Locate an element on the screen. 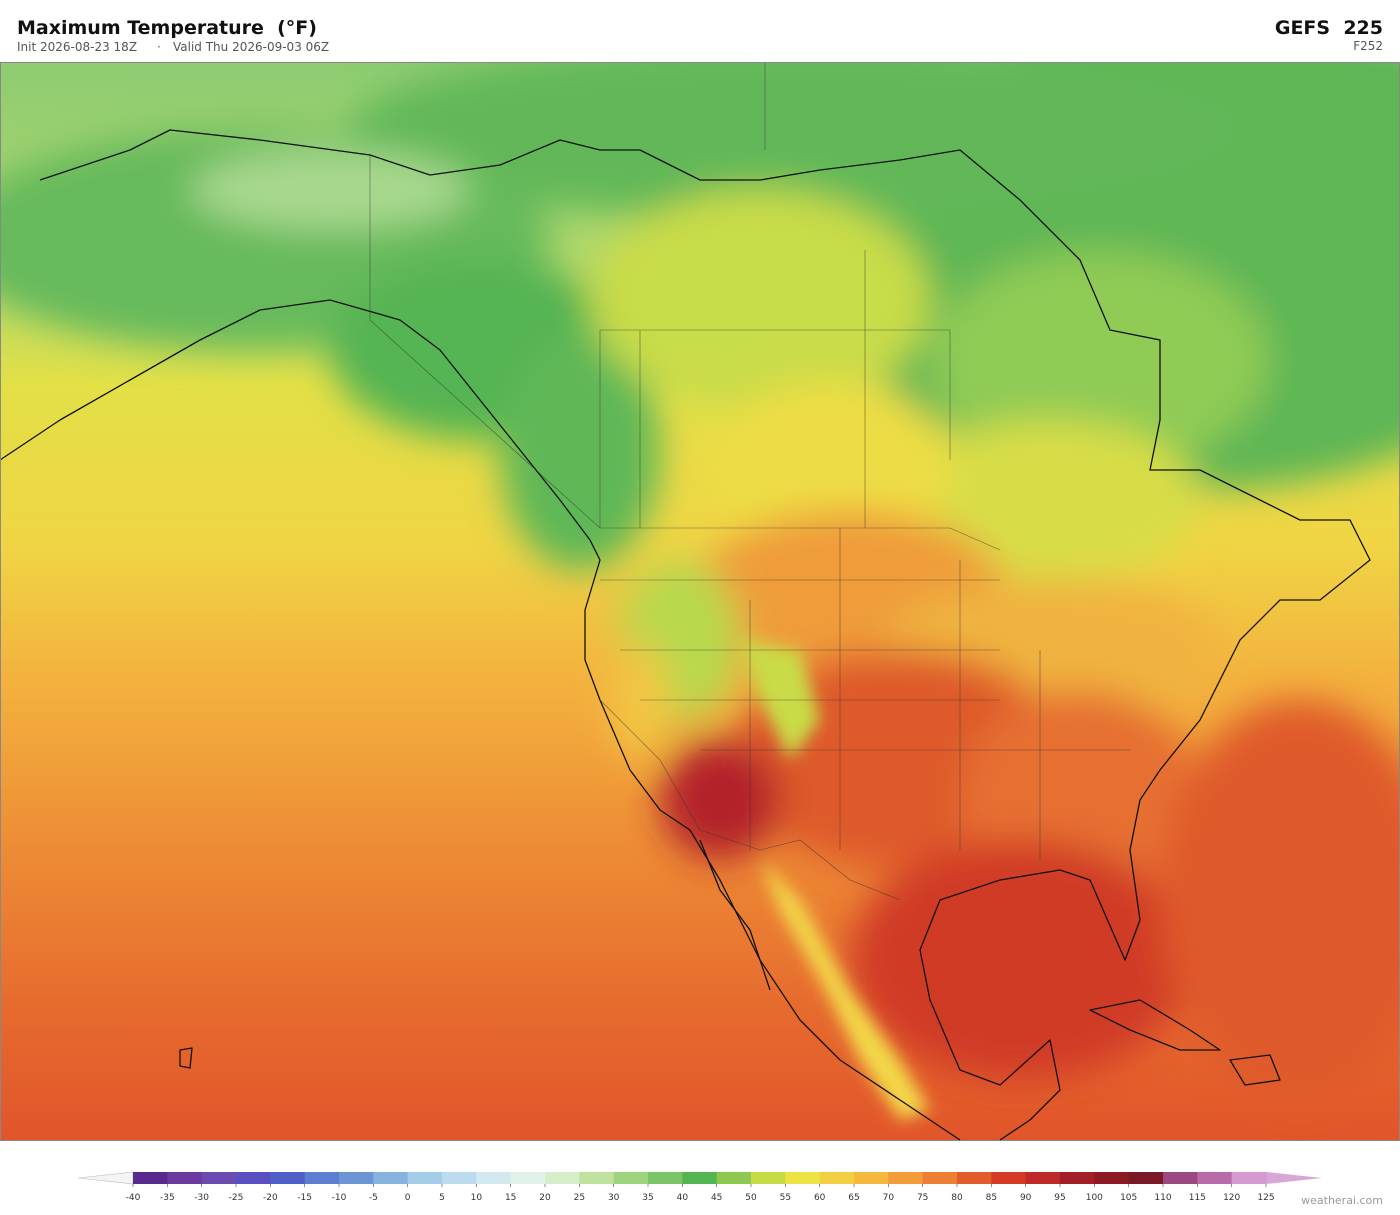 Image resolution: width=1400 pixels, height=1215 pixels. colorbar-tick-label: 105 is located at coordinates (1128, 1198).